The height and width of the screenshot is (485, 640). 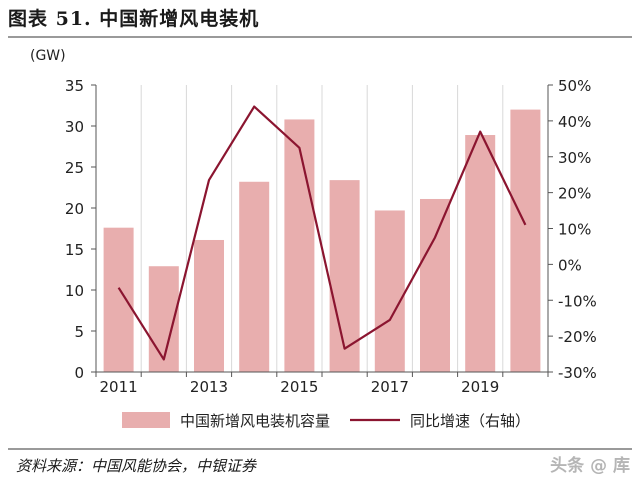 I want to click on right-tick-label: -20%, so click(x=577, y=337).